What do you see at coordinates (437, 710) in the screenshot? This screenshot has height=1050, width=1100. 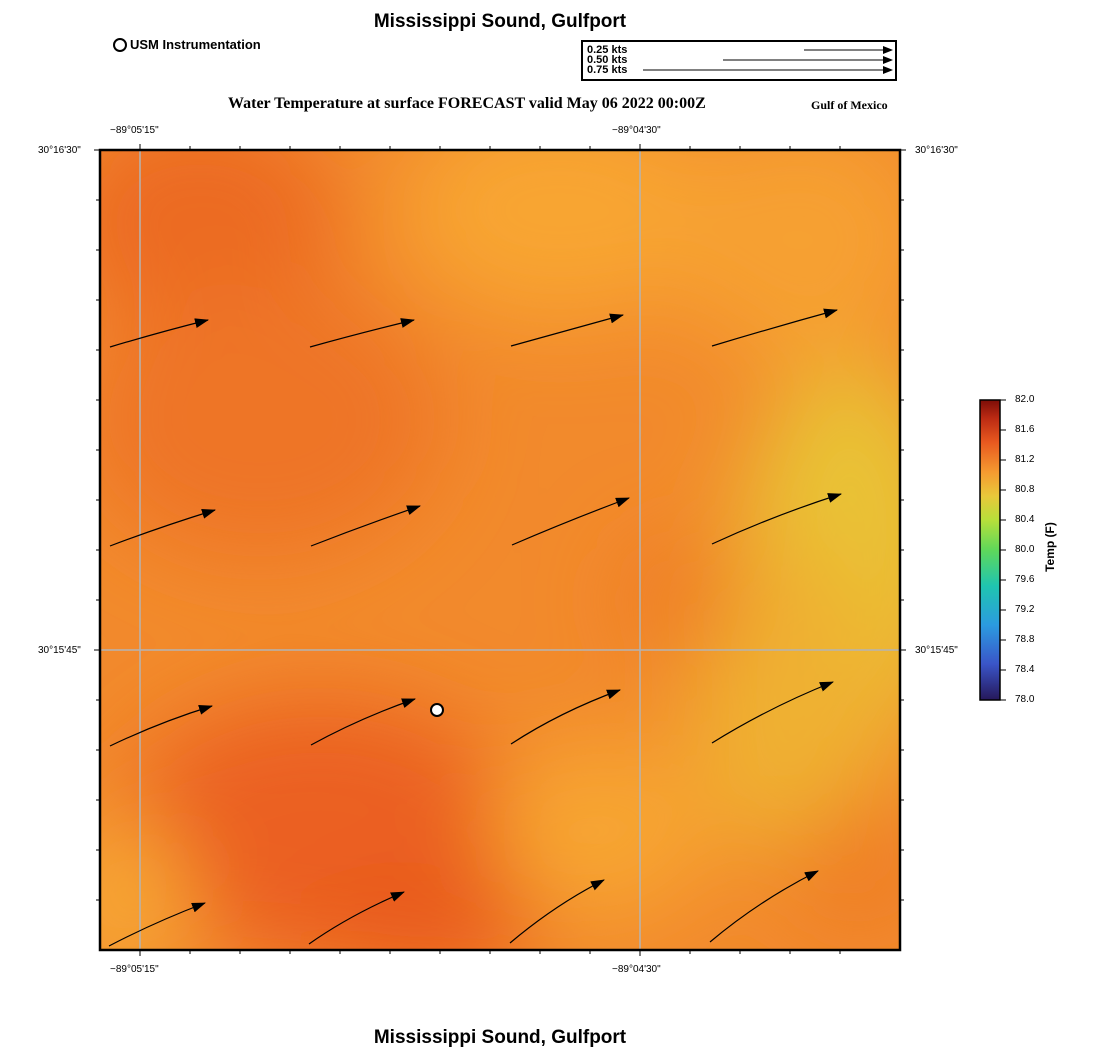 I see `station-marker` at bounding box center [437, 710].